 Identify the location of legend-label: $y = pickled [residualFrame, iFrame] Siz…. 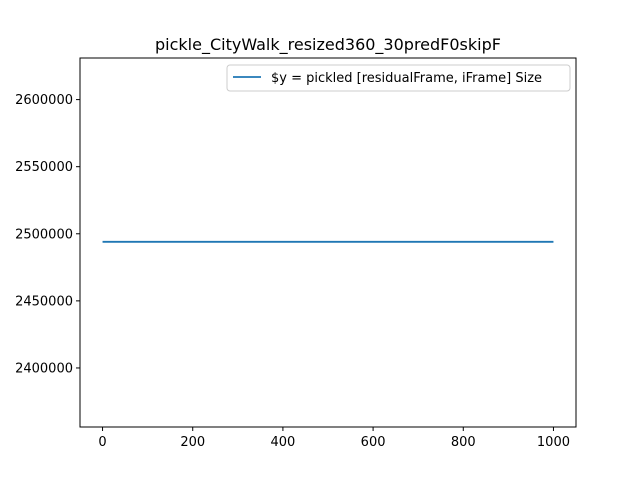
(406, 78).